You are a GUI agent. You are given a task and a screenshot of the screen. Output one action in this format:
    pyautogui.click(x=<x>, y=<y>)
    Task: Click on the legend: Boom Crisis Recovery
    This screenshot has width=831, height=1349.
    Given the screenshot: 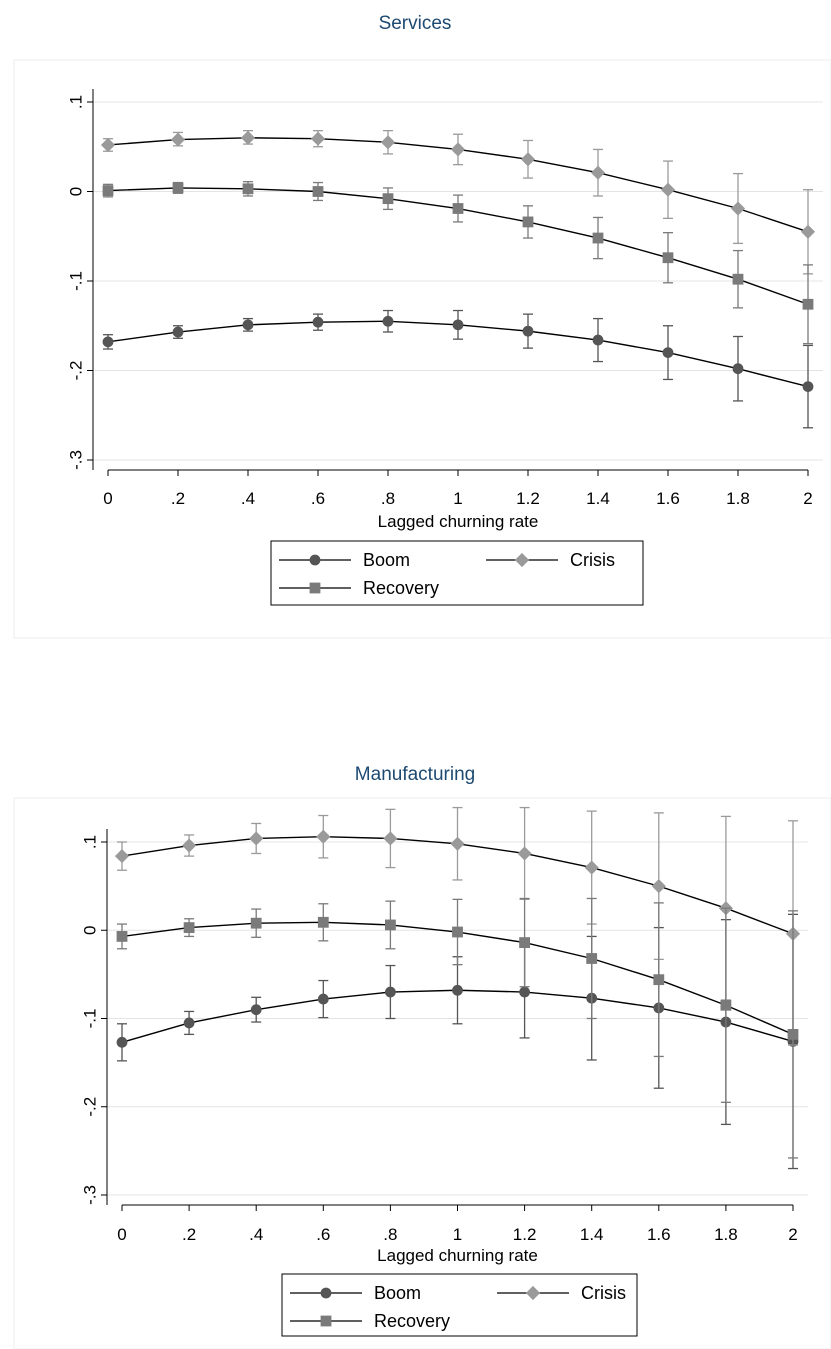 What is the action you would take?
    pyautogui.click(x=459, y=1305)
    